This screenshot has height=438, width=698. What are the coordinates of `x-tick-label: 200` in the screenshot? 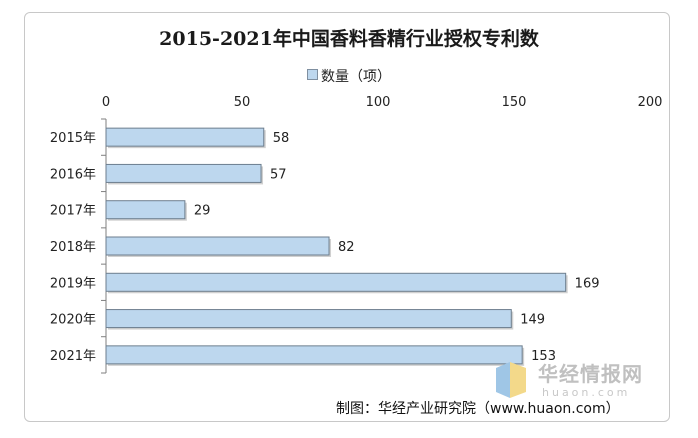 It's located at (650, 102).